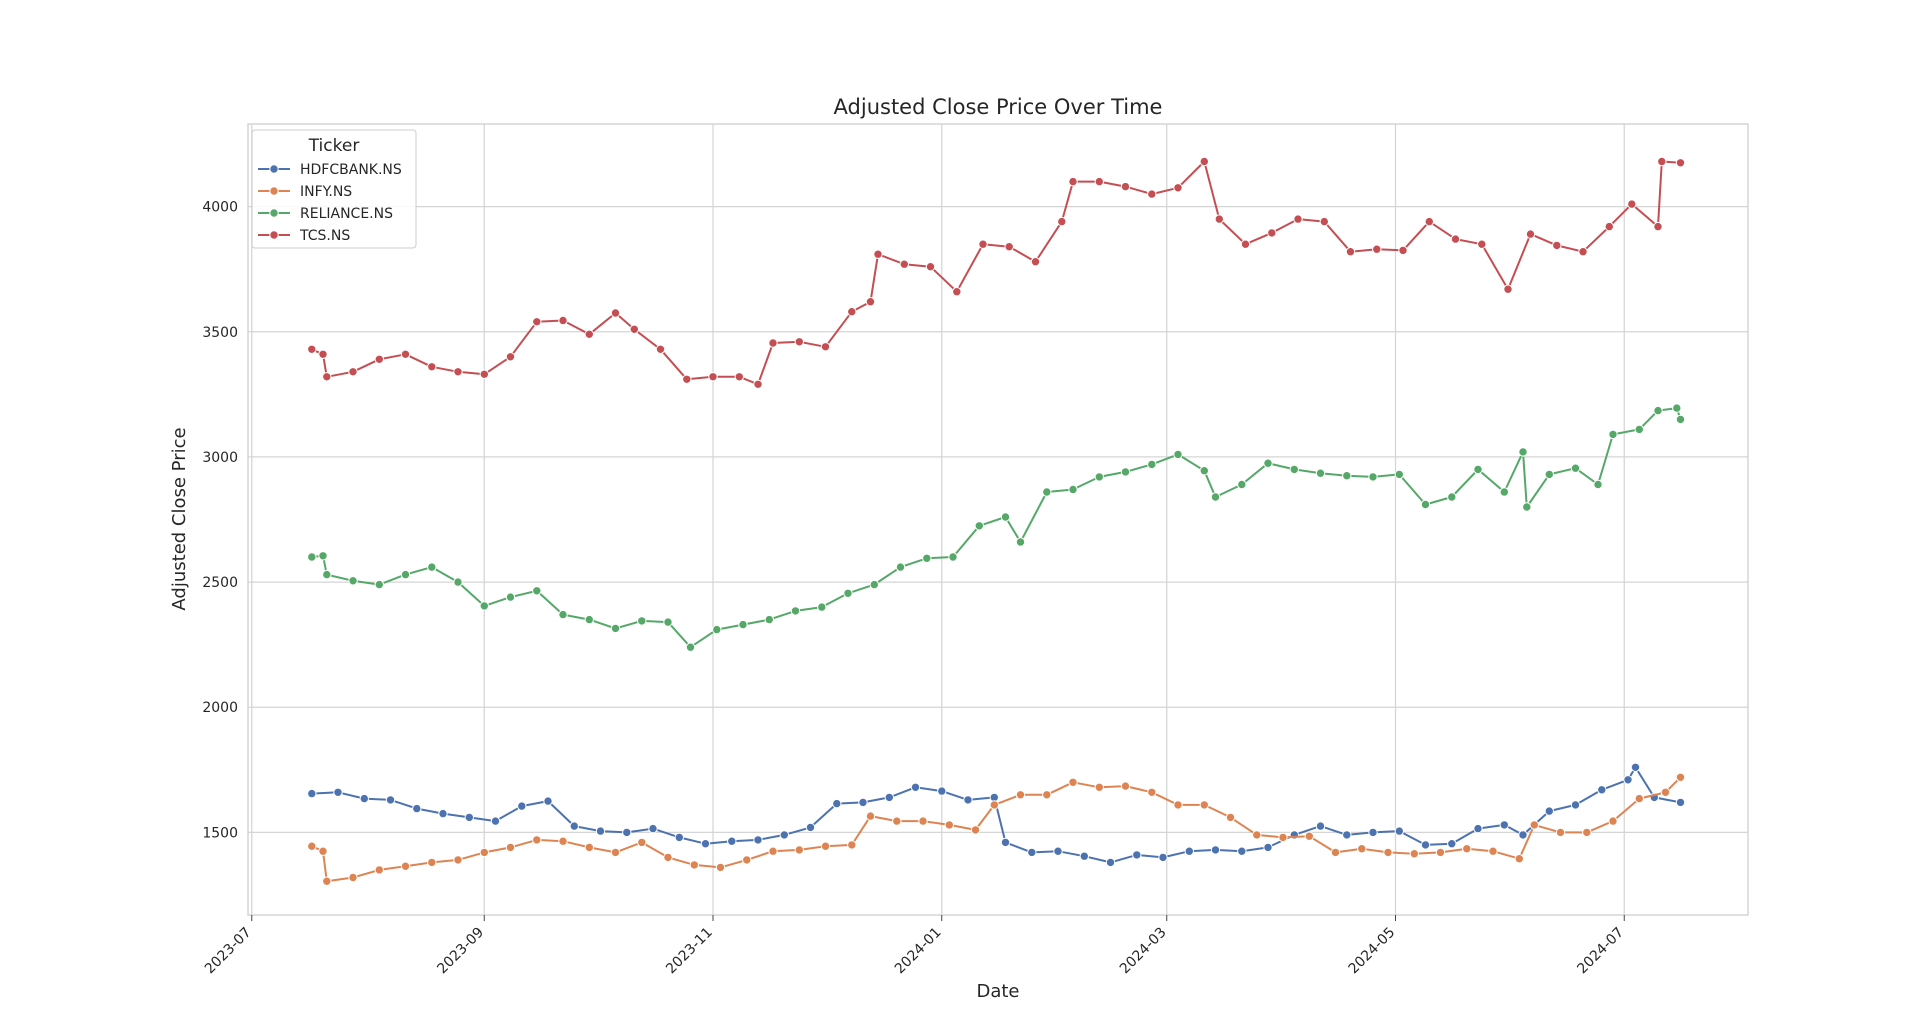 This screenshot has height=1019, width=1920. Describe the element at coordinates (346, 214) in the screenshot. I see `legend-label: RELIANCE.NS` at that location.